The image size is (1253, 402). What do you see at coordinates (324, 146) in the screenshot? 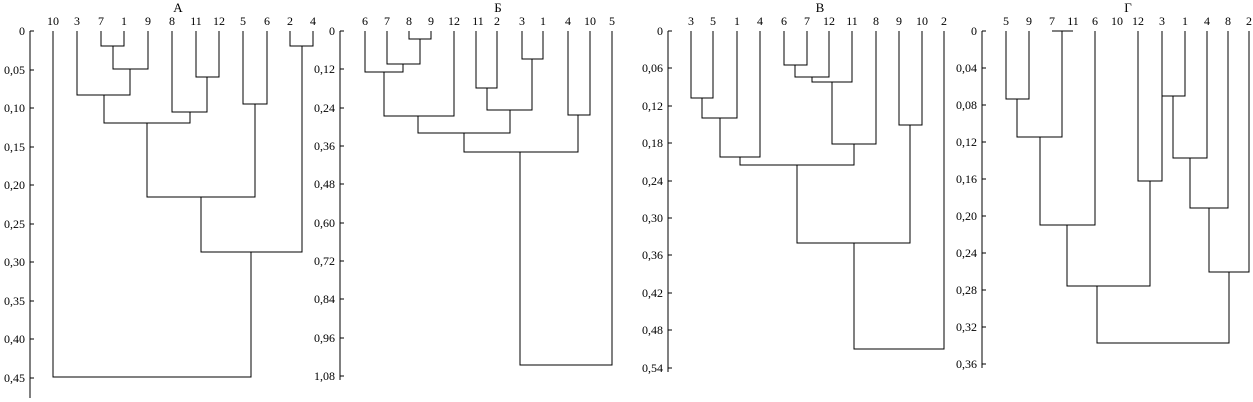
I see `panel-b-tick-label: 0,36` at bounding box center [324, 146].